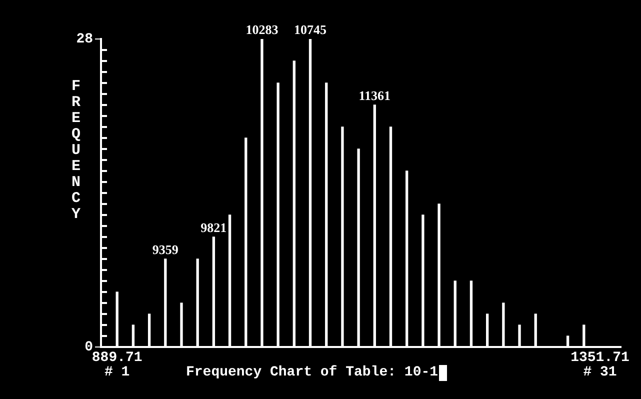 Image resolution: width=641 pixels, height=399 pixels. What do you see at coordinates (311, 29) in the screenshot?
I see `annotation: 10745` at bounding box center [311, 29].